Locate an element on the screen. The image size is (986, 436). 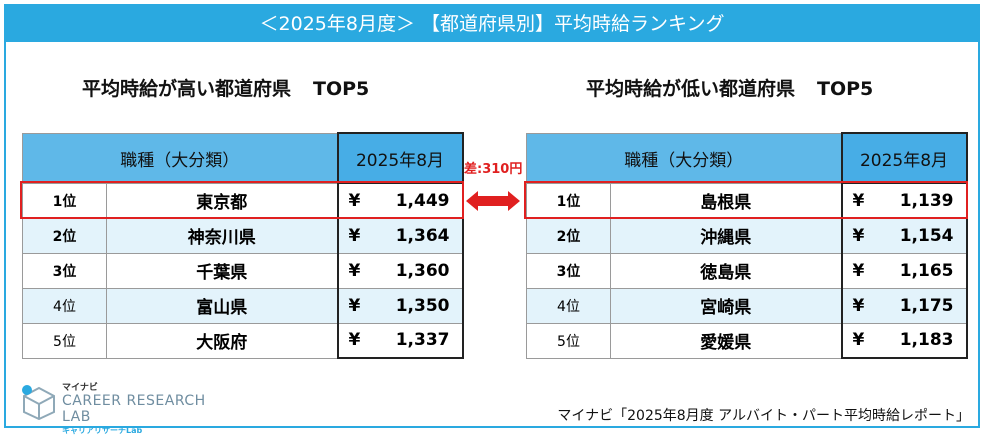
high-title-text: 平均時給が高い都道府県 is located at coordinates (187, 89).